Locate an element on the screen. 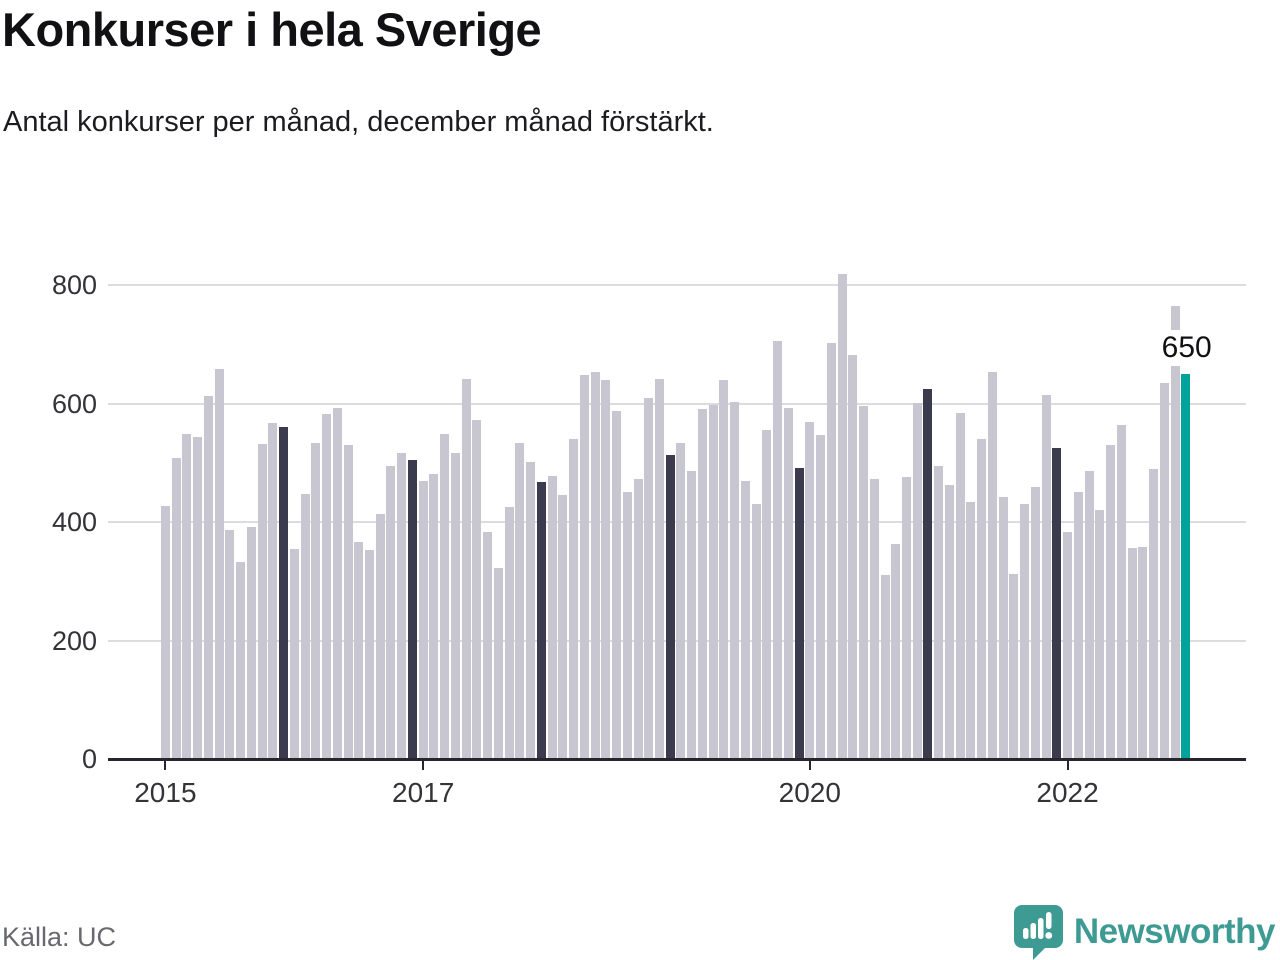  source-note: Källa: UC is located at coordinates (59, 937).